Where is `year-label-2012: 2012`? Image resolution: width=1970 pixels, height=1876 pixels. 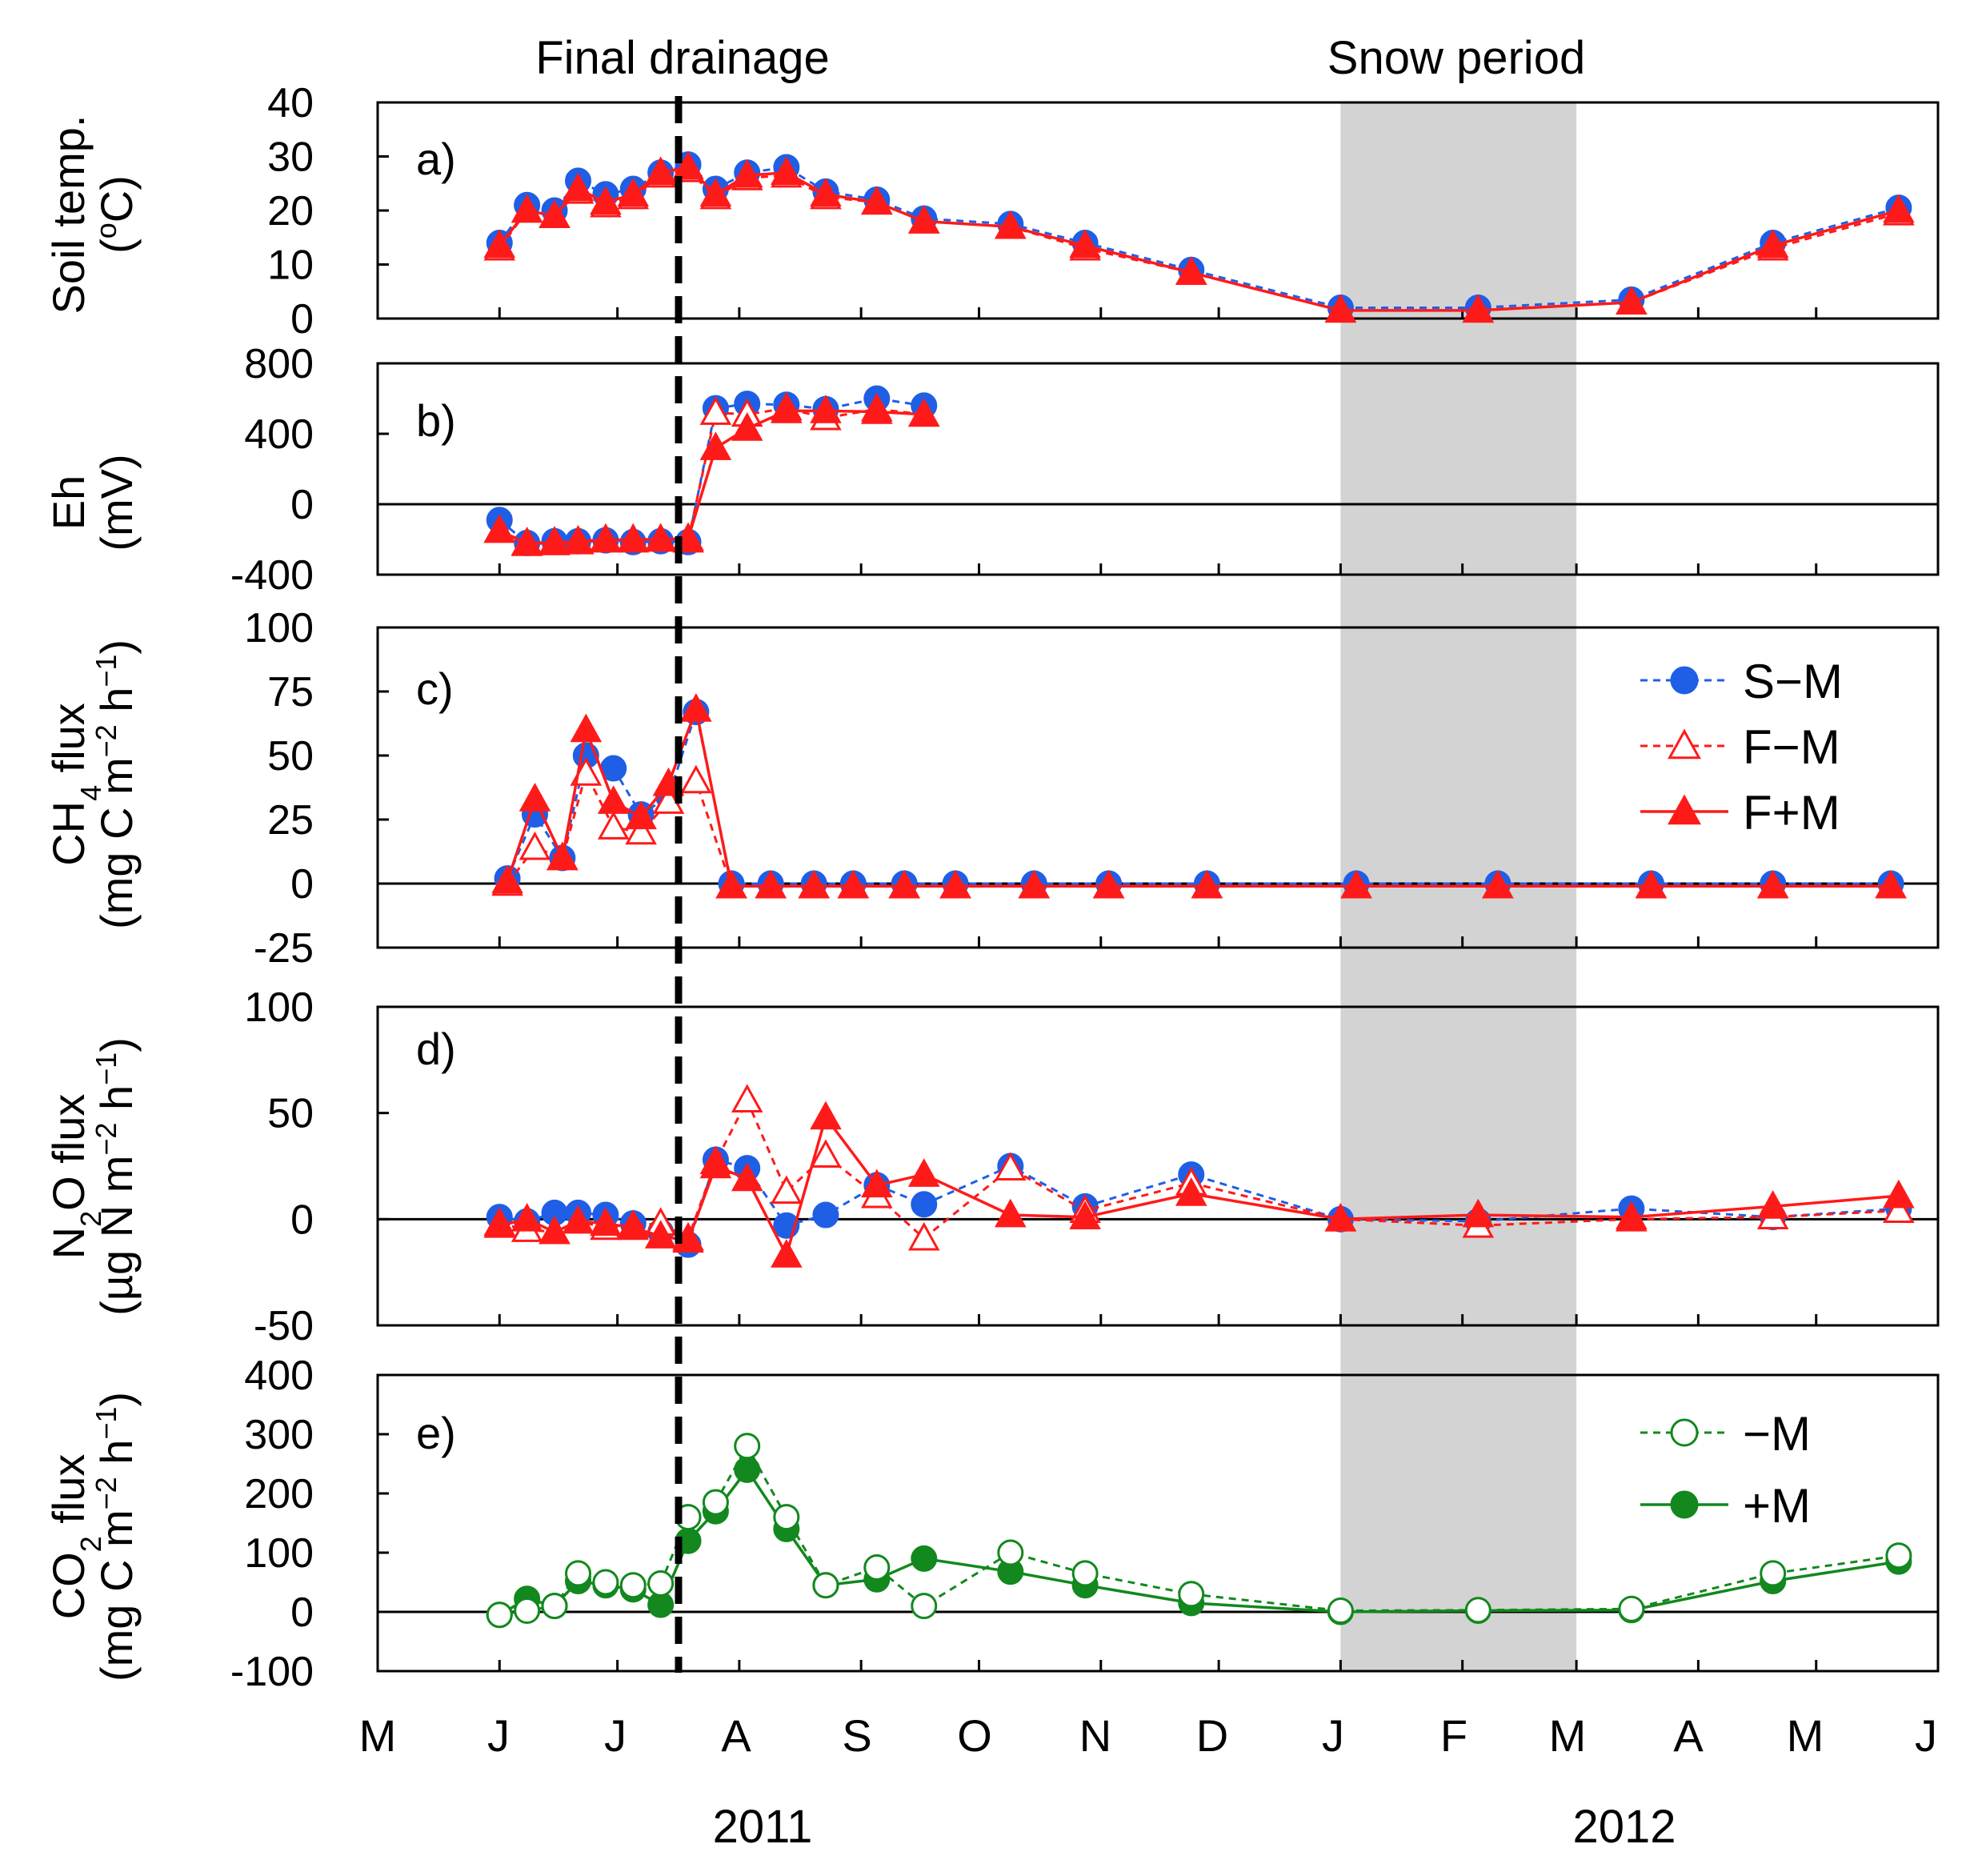 year-label-2012: 2012 is located at coordinates (1624, 1827).